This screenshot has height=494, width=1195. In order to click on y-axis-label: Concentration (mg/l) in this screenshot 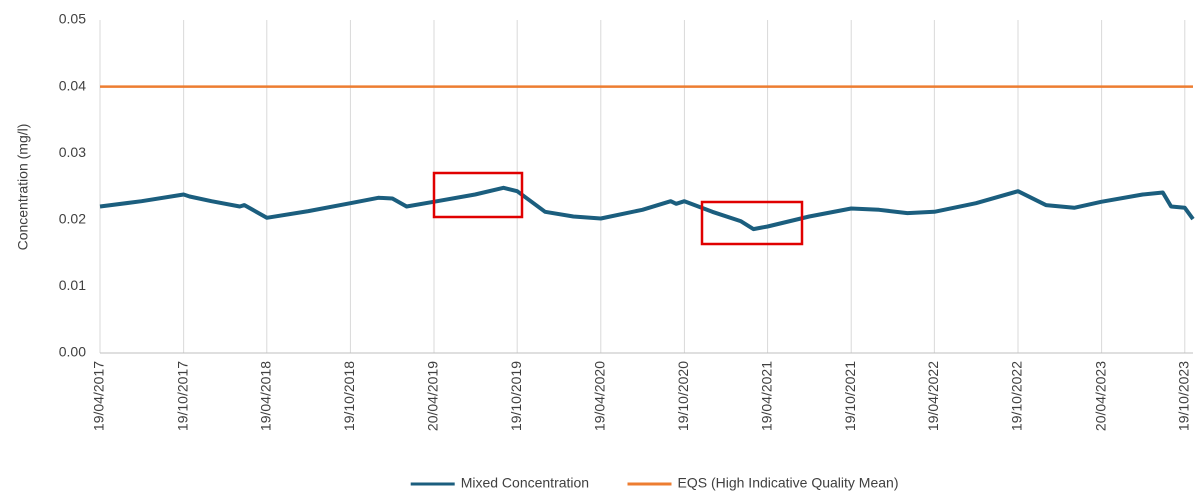, I will do `click(23, 187)`.